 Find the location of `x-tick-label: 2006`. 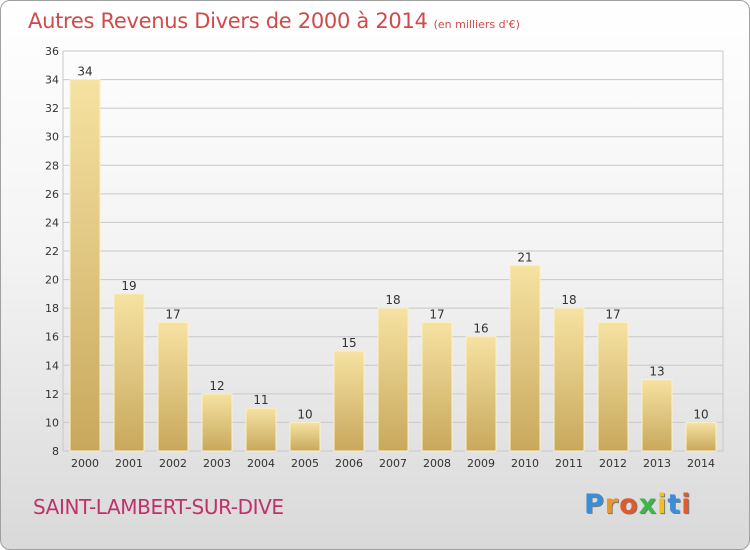

x-tick-label: 2006 is located at coordinates (349, 463).